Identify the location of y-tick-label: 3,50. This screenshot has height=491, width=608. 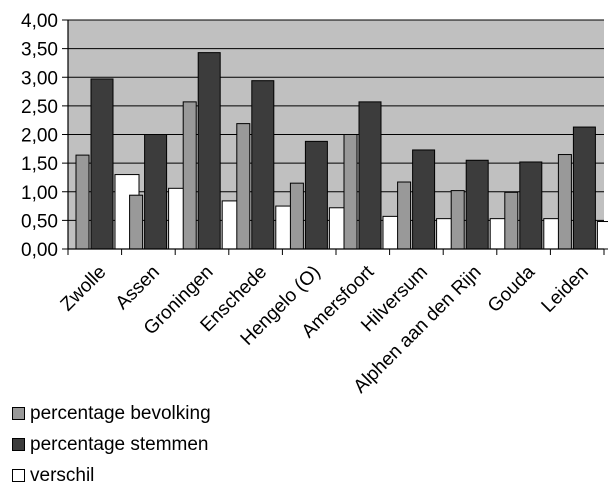
(39, 50).